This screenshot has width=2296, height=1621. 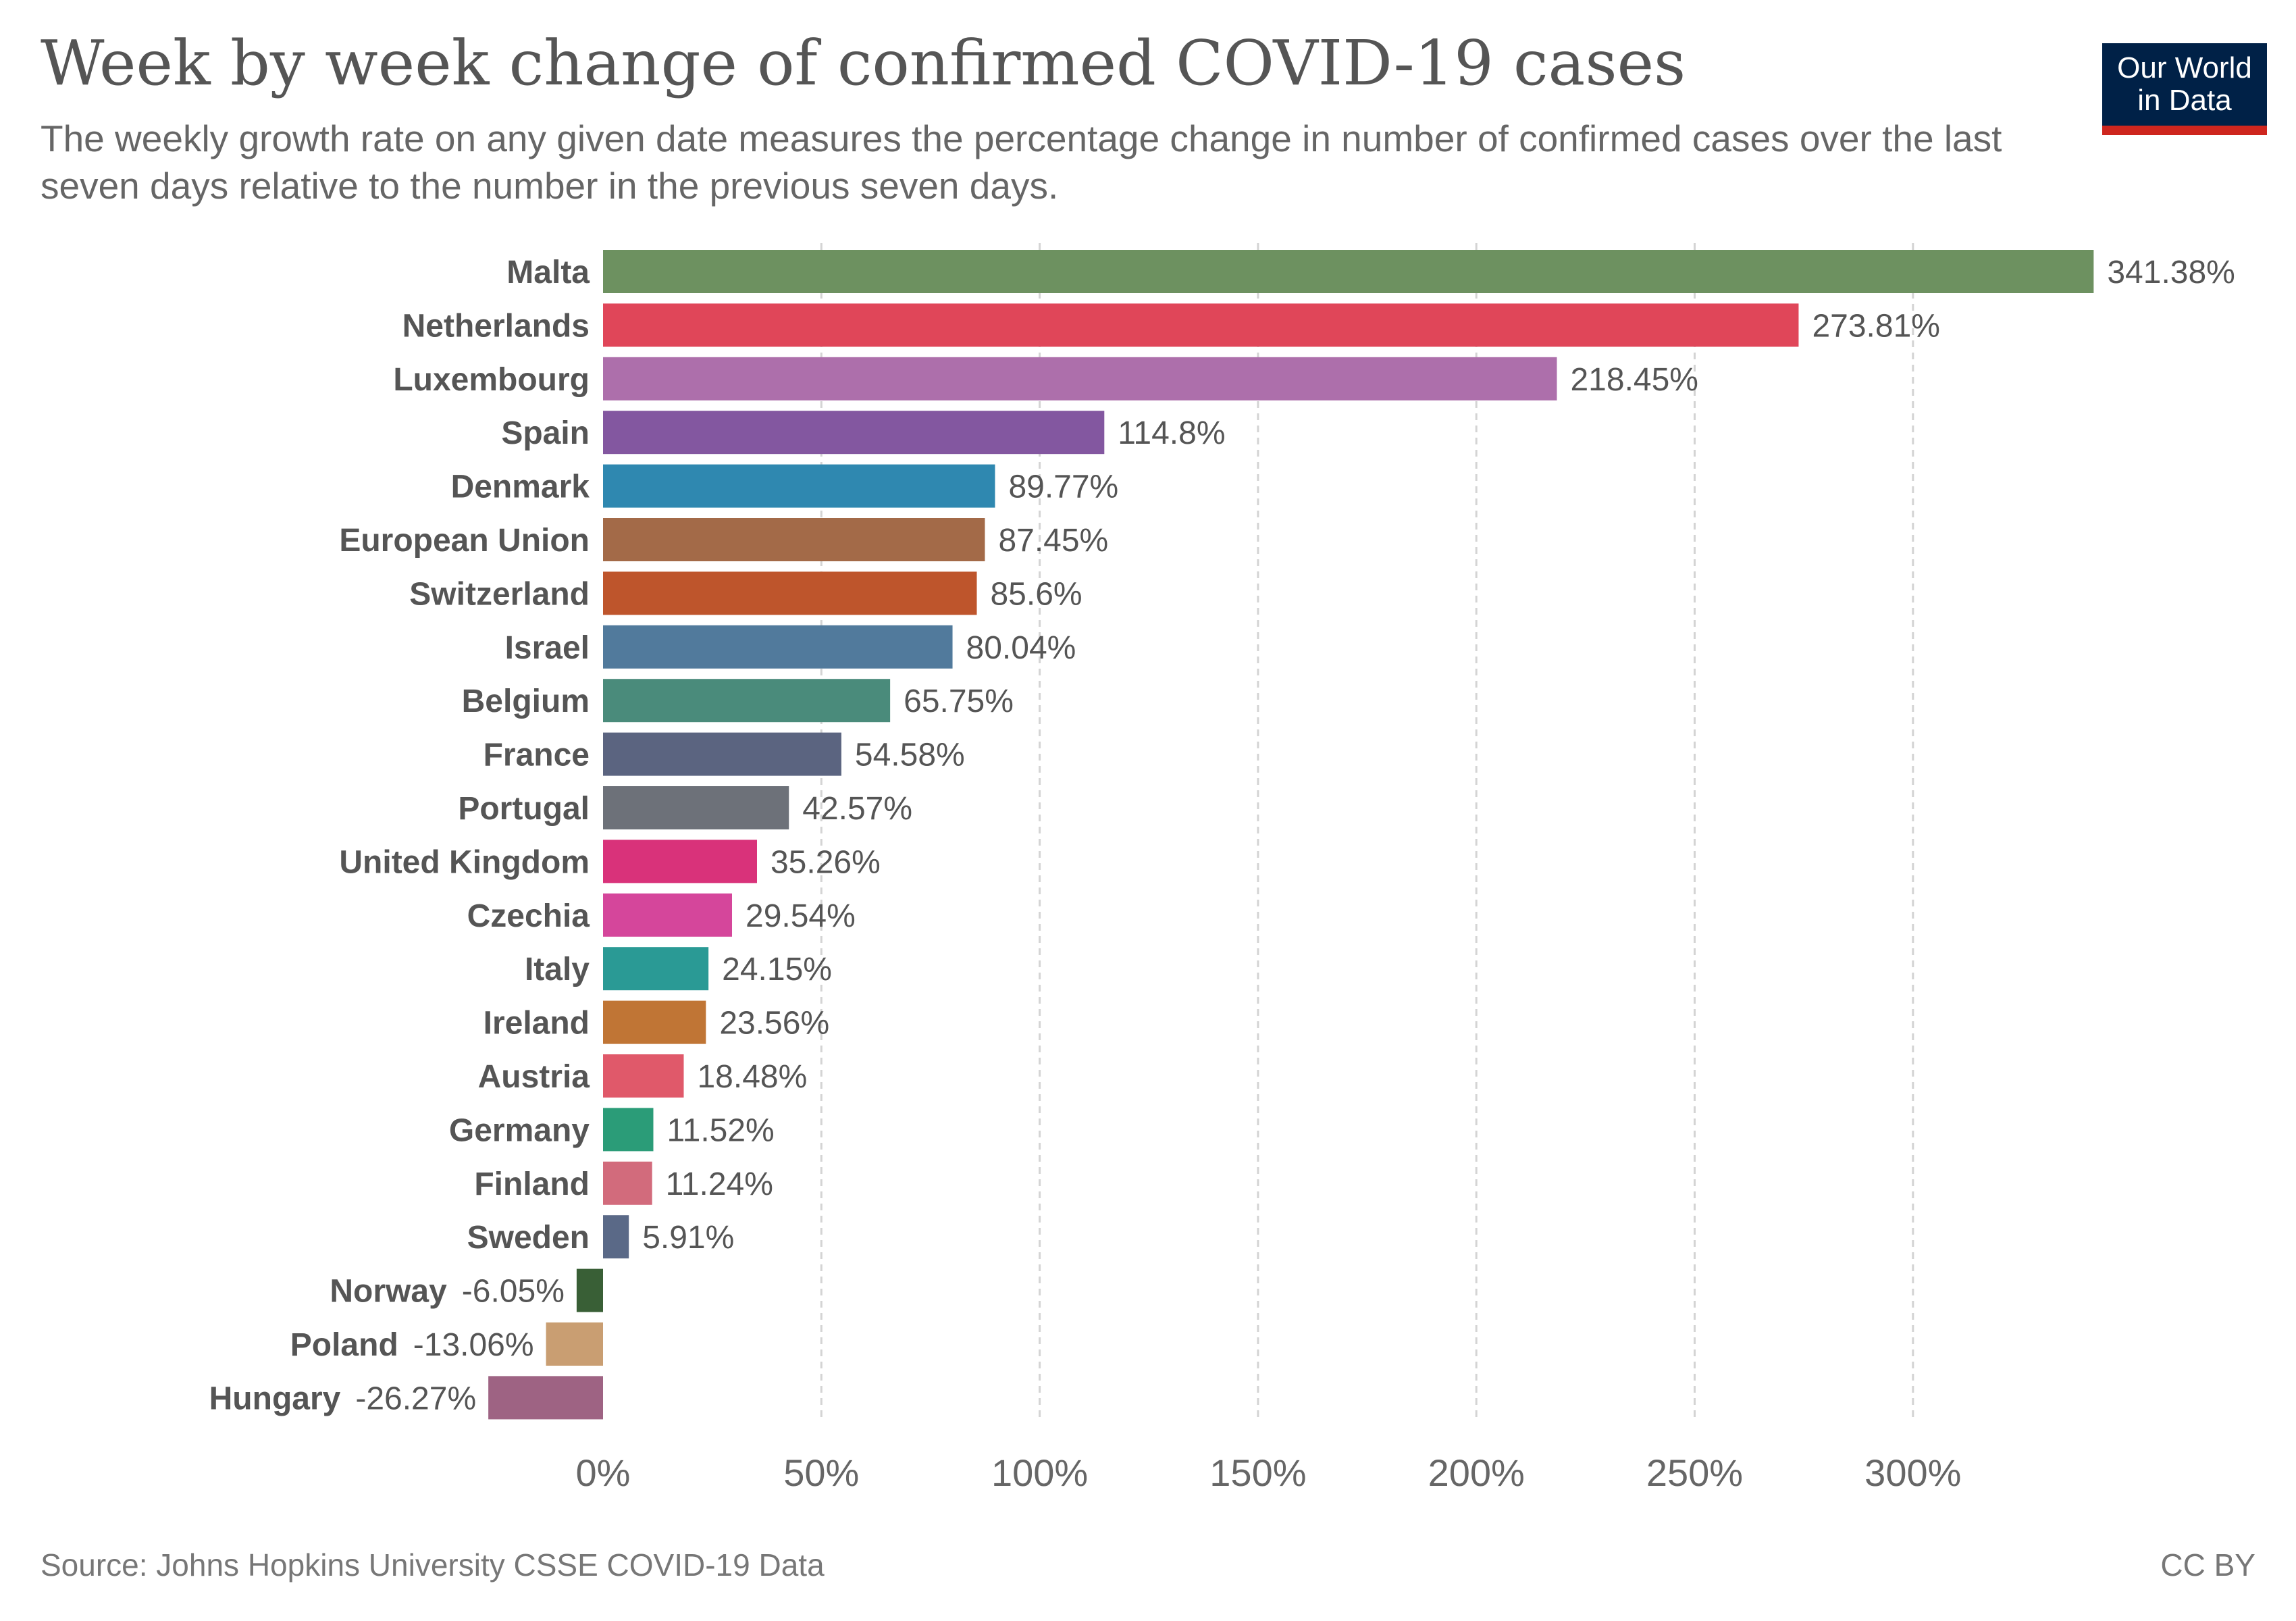 I want to click on value-label: 54.58%, so click(x=910, y=755).